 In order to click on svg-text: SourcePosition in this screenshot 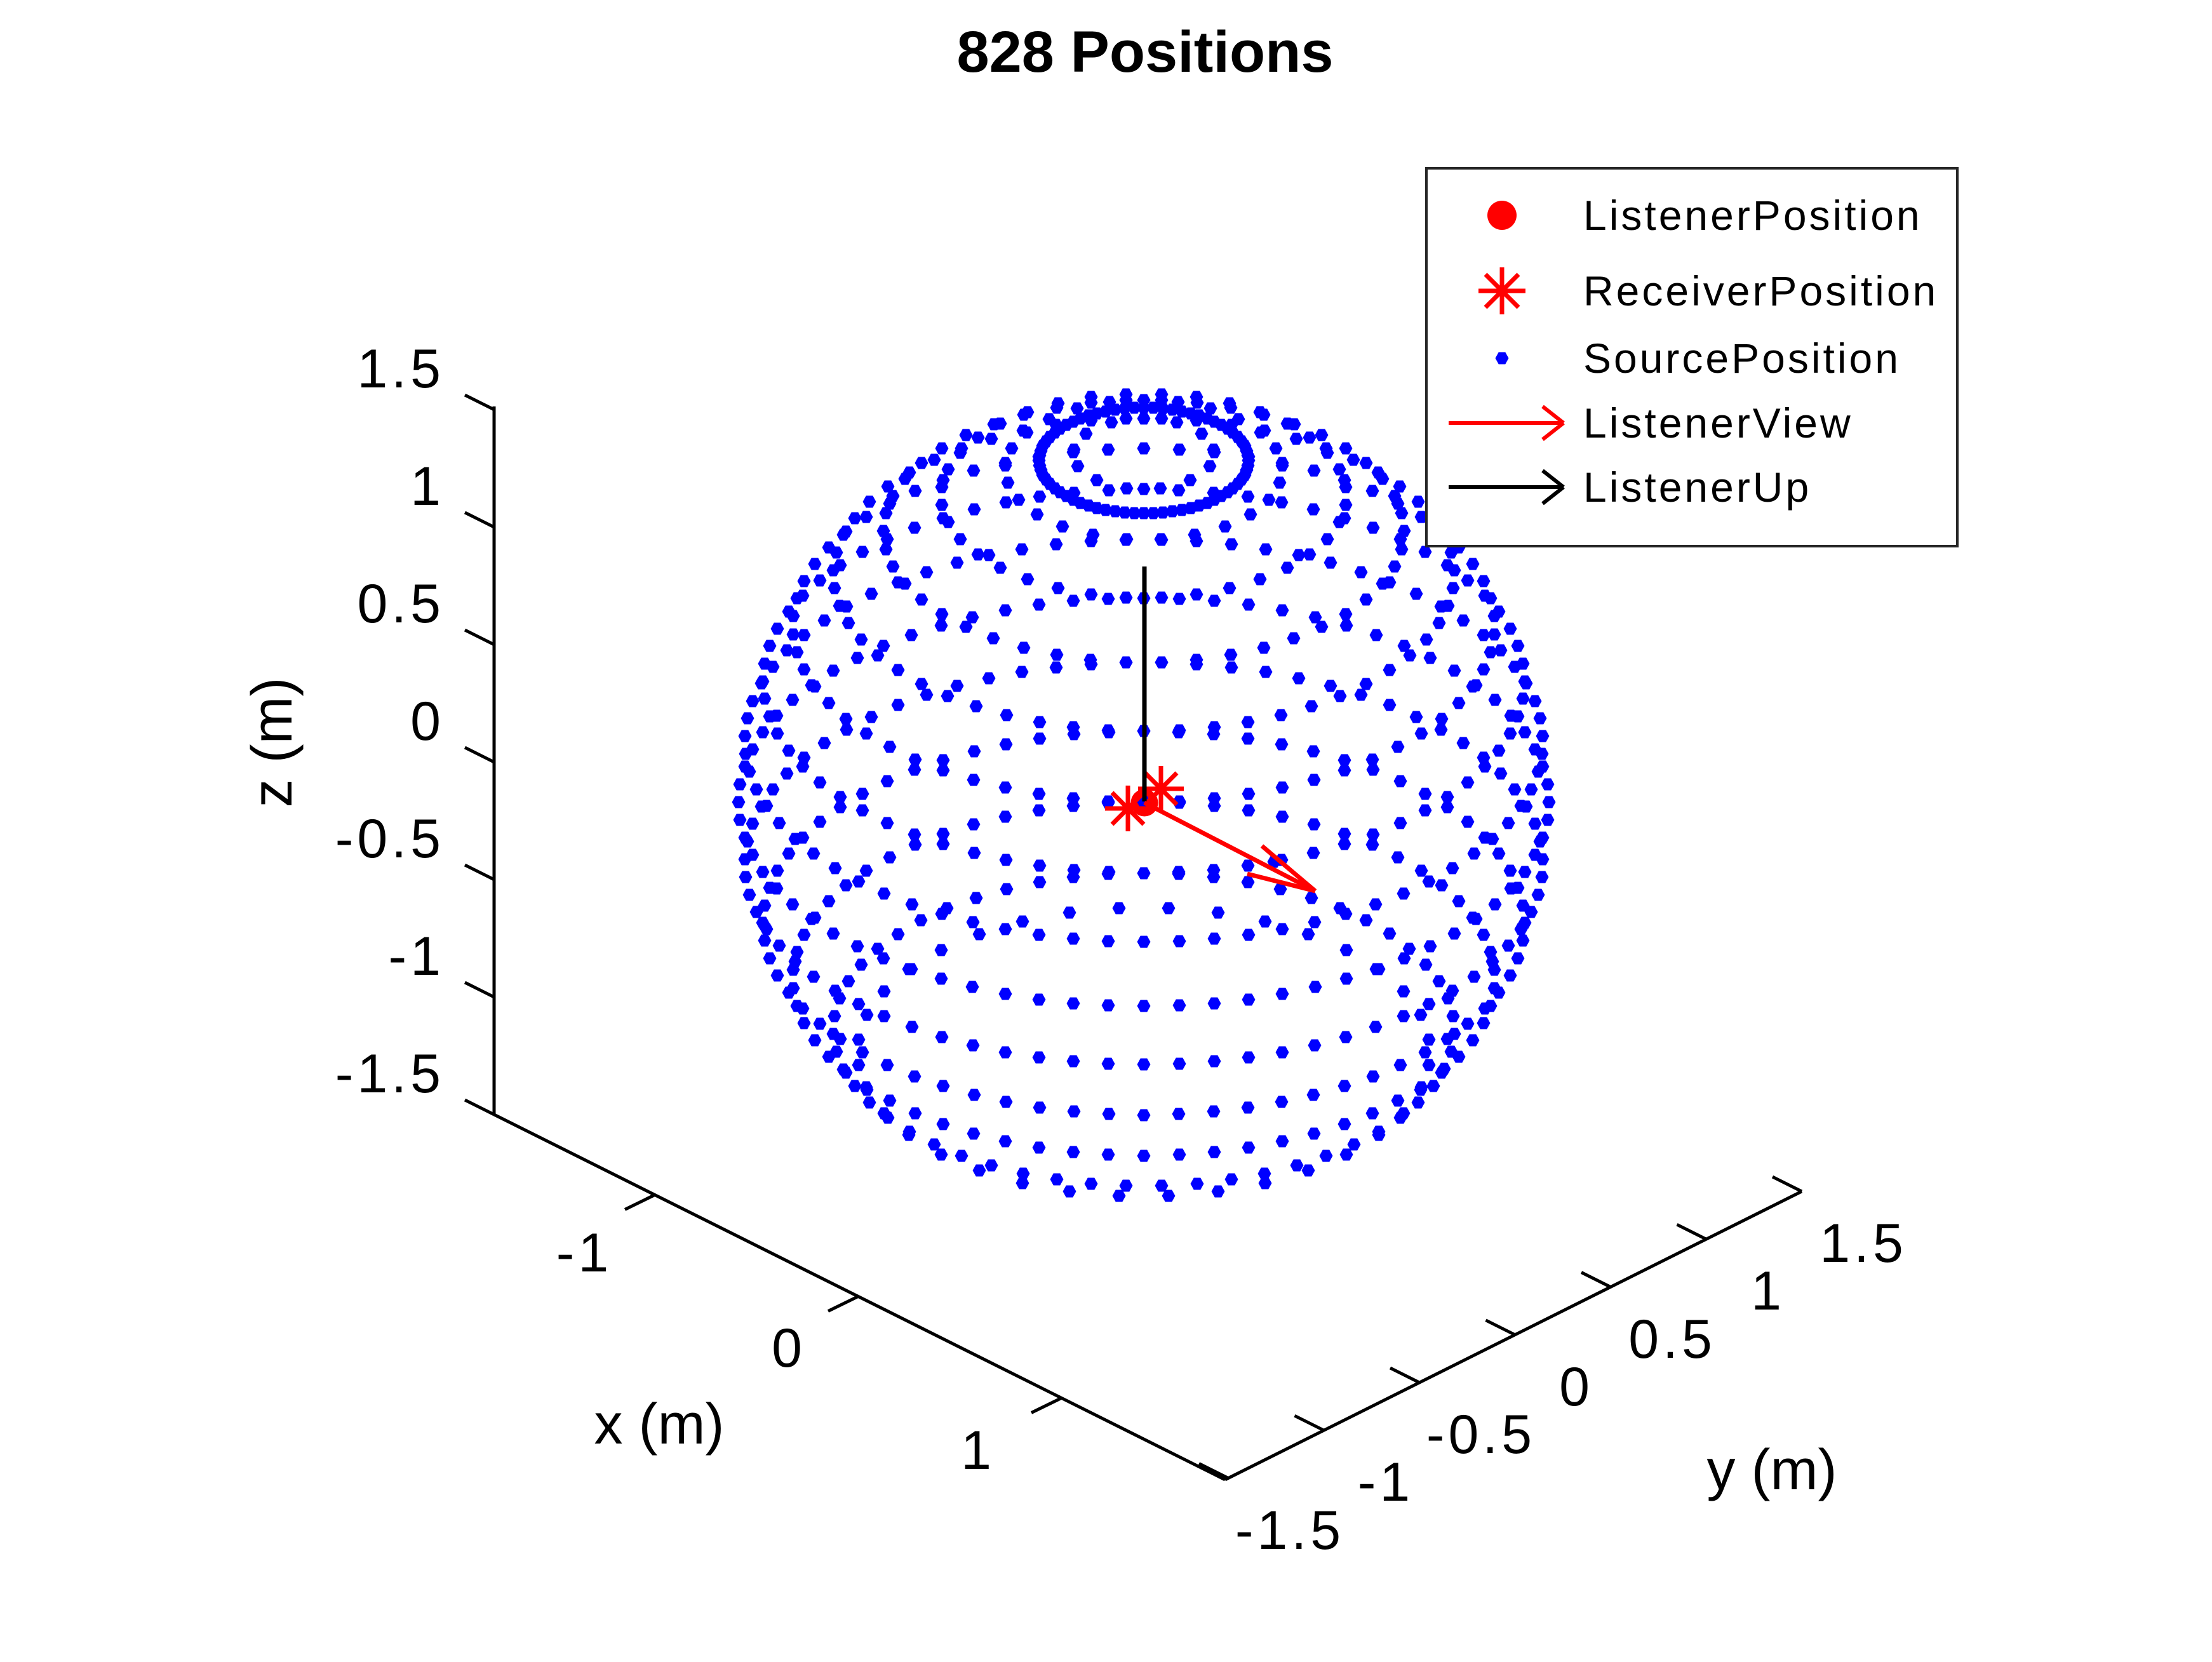, I will do `click(1742, 359)`.